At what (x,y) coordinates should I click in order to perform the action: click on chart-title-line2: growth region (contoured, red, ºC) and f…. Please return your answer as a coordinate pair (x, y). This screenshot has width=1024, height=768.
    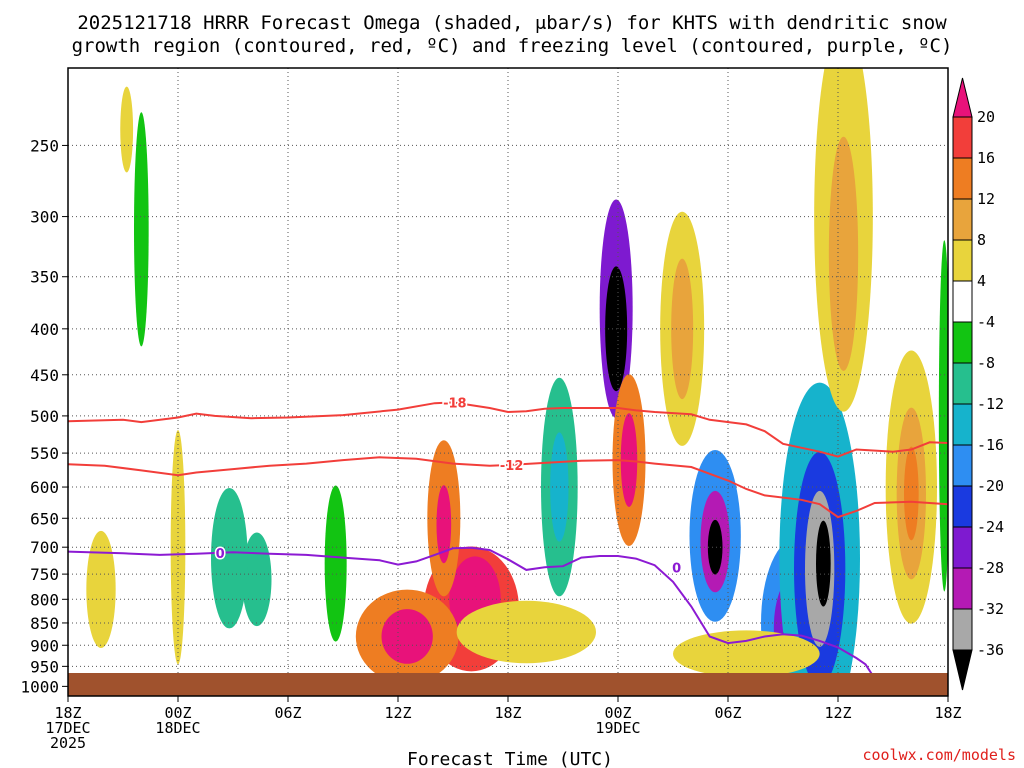
    Looking at the image, I should click on (512, 46).